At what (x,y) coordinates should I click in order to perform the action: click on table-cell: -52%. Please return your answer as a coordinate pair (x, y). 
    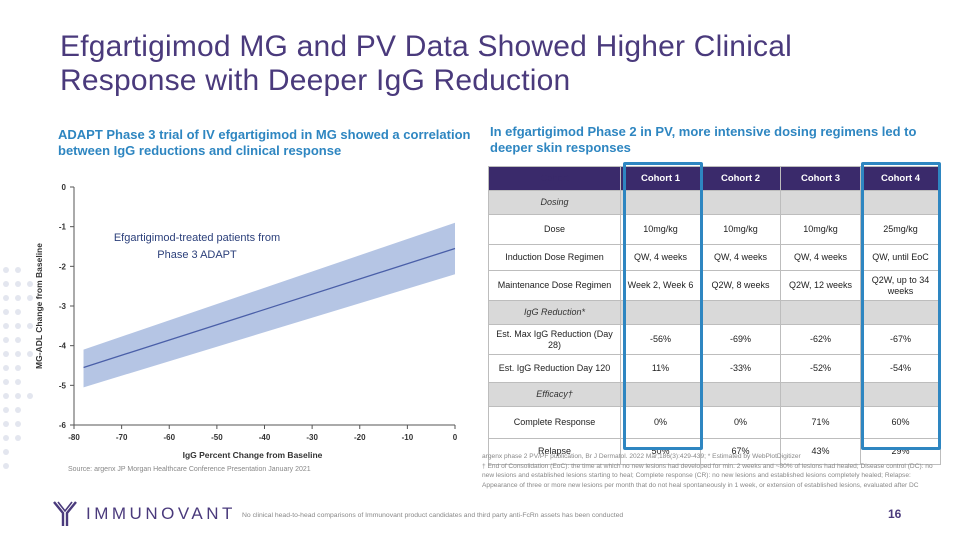
    Looking at the image, I should click on (820, 368).